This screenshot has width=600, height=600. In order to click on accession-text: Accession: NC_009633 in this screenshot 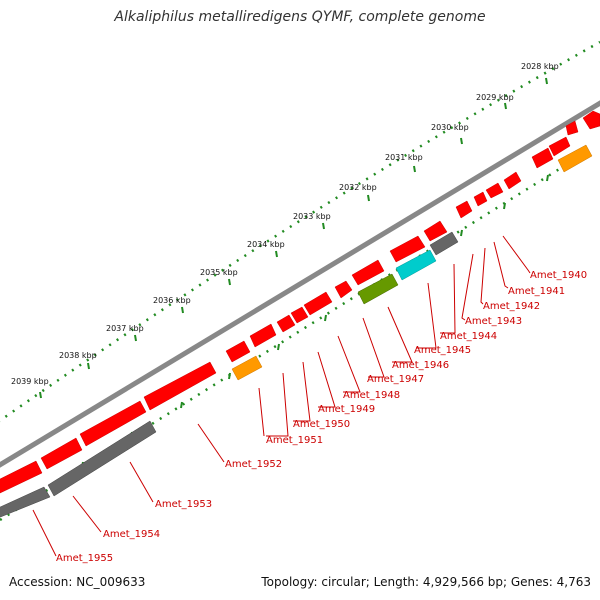, I will do `click(77, 582)`.